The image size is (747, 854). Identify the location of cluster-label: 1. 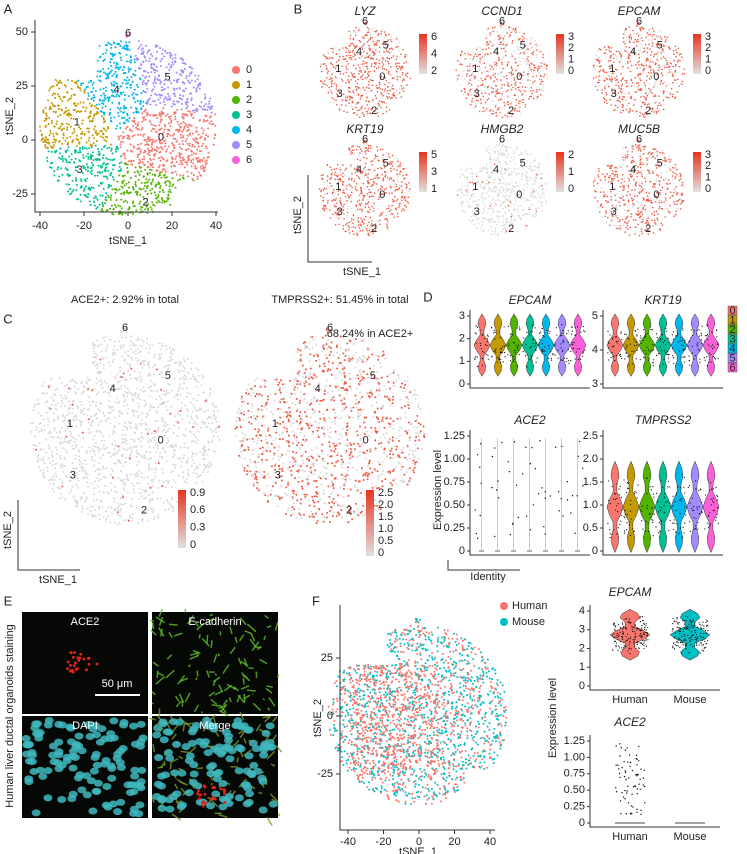
(77, 123).